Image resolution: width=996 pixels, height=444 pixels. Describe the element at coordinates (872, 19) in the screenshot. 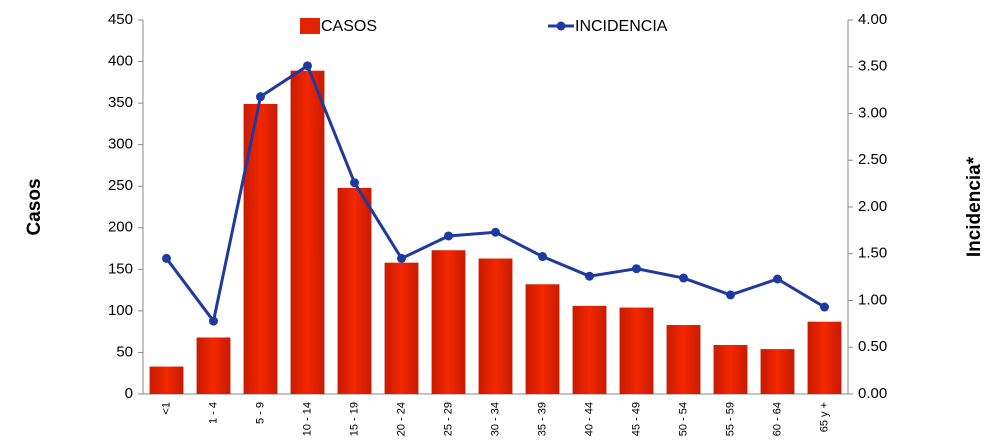

I see `y2-tick-label: 4.00` at that location.